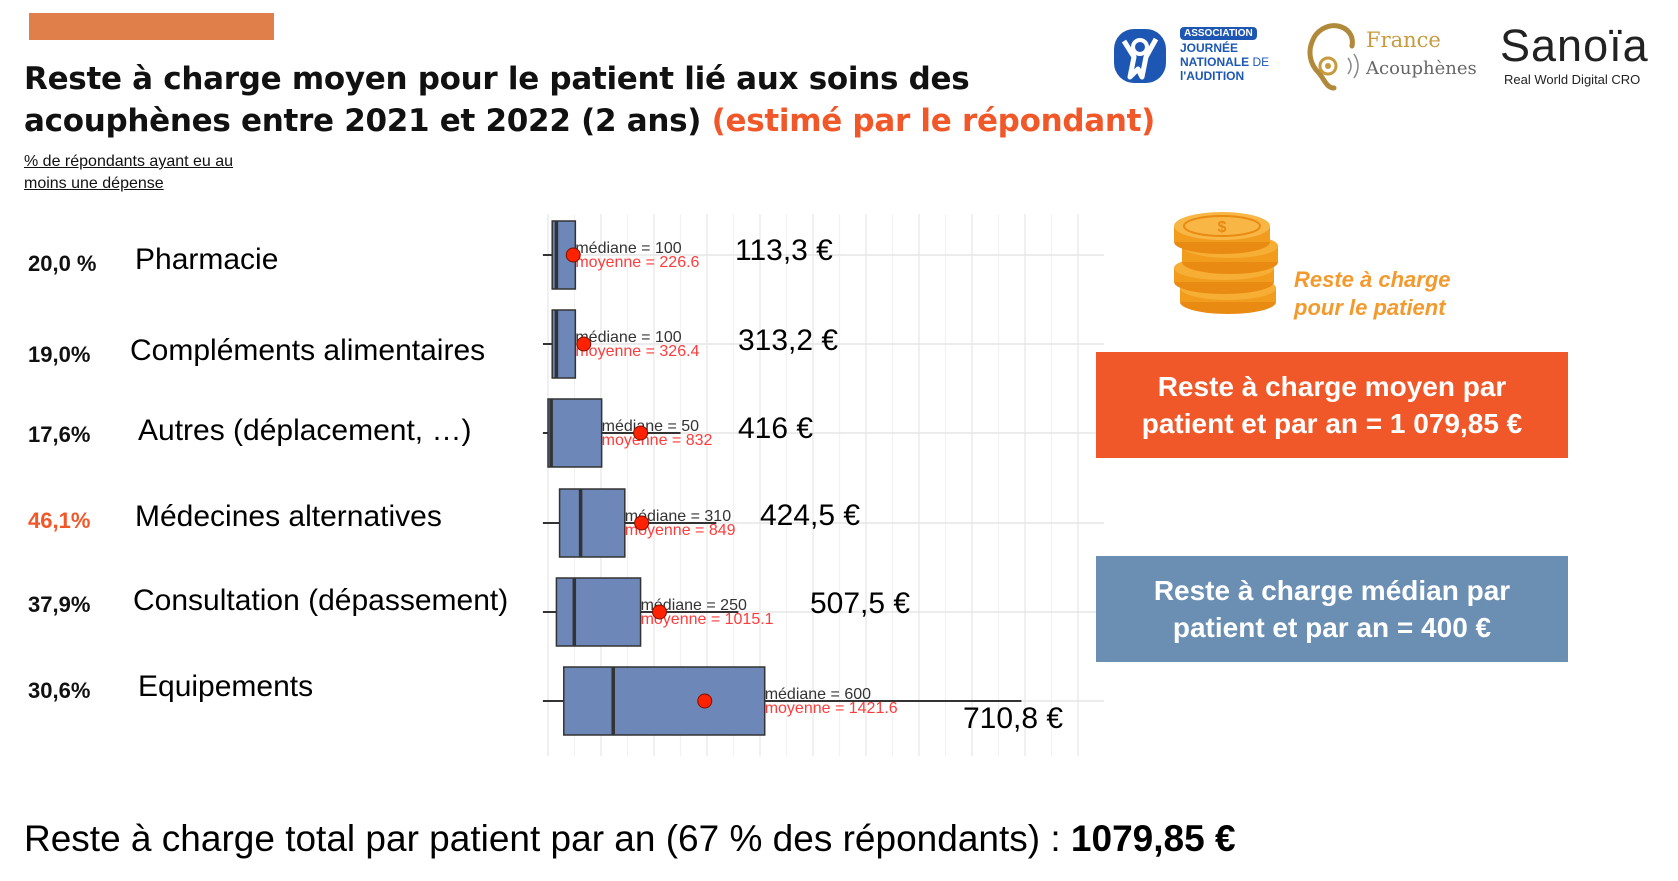 The height and width of the screenshot is (881, 1678). Describe the element at coordinates (363, 121) in the screenshot. I see `title-line-2-text: acouphènes entre 2021 et 2022 (2 ans)` at that location.